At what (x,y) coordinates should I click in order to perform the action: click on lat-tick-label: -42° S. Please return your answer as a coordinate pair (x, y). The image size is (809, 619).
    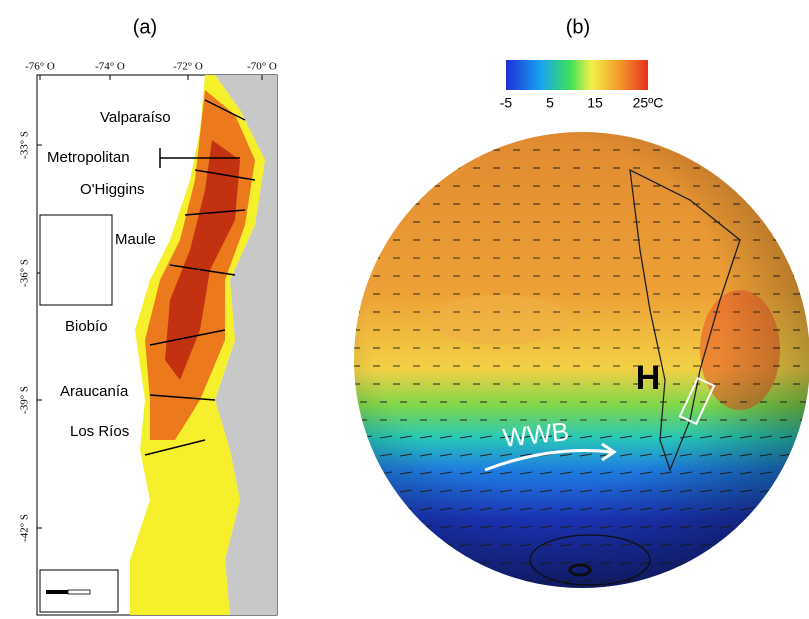
    Looking at the image, I should click on (25, 528).